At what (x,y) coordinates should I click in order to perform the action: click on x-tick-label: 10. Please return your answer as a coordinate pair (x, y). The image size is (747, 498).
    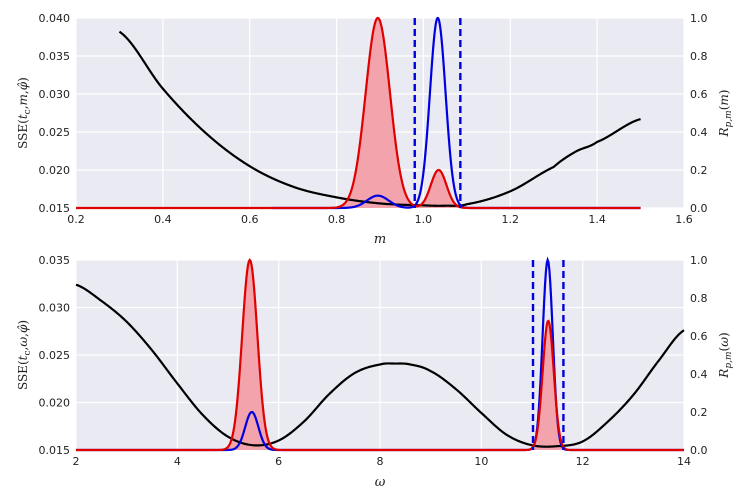
    Looking at the image, I should click on (481, 461).